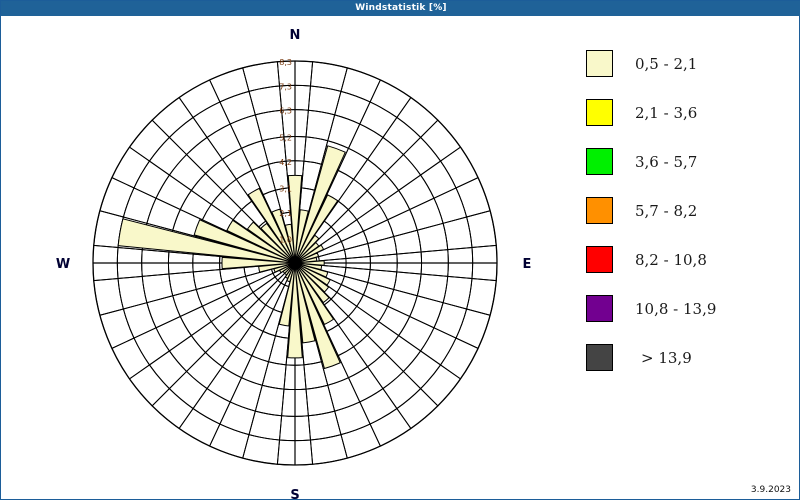 The image size is (800, 500). I want to click on legend-item: 5,7 - 8,2, so click(686, 210).